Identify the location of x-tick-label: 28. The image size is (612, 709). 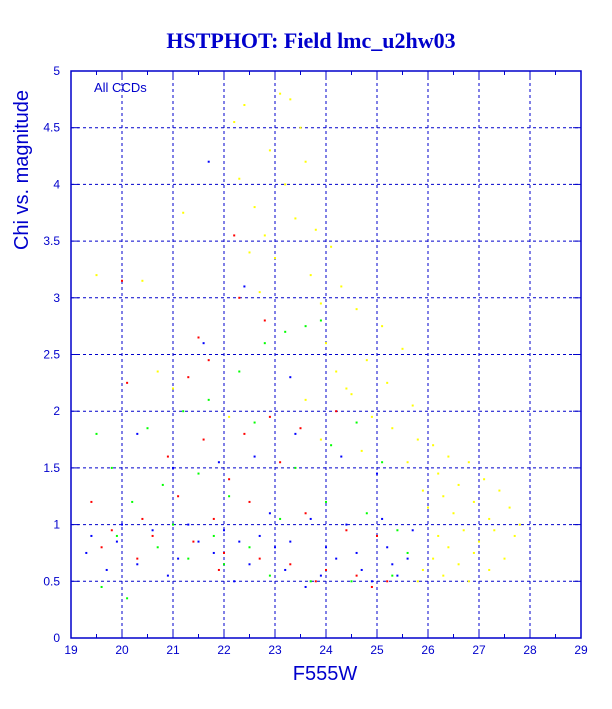
(530, 650).